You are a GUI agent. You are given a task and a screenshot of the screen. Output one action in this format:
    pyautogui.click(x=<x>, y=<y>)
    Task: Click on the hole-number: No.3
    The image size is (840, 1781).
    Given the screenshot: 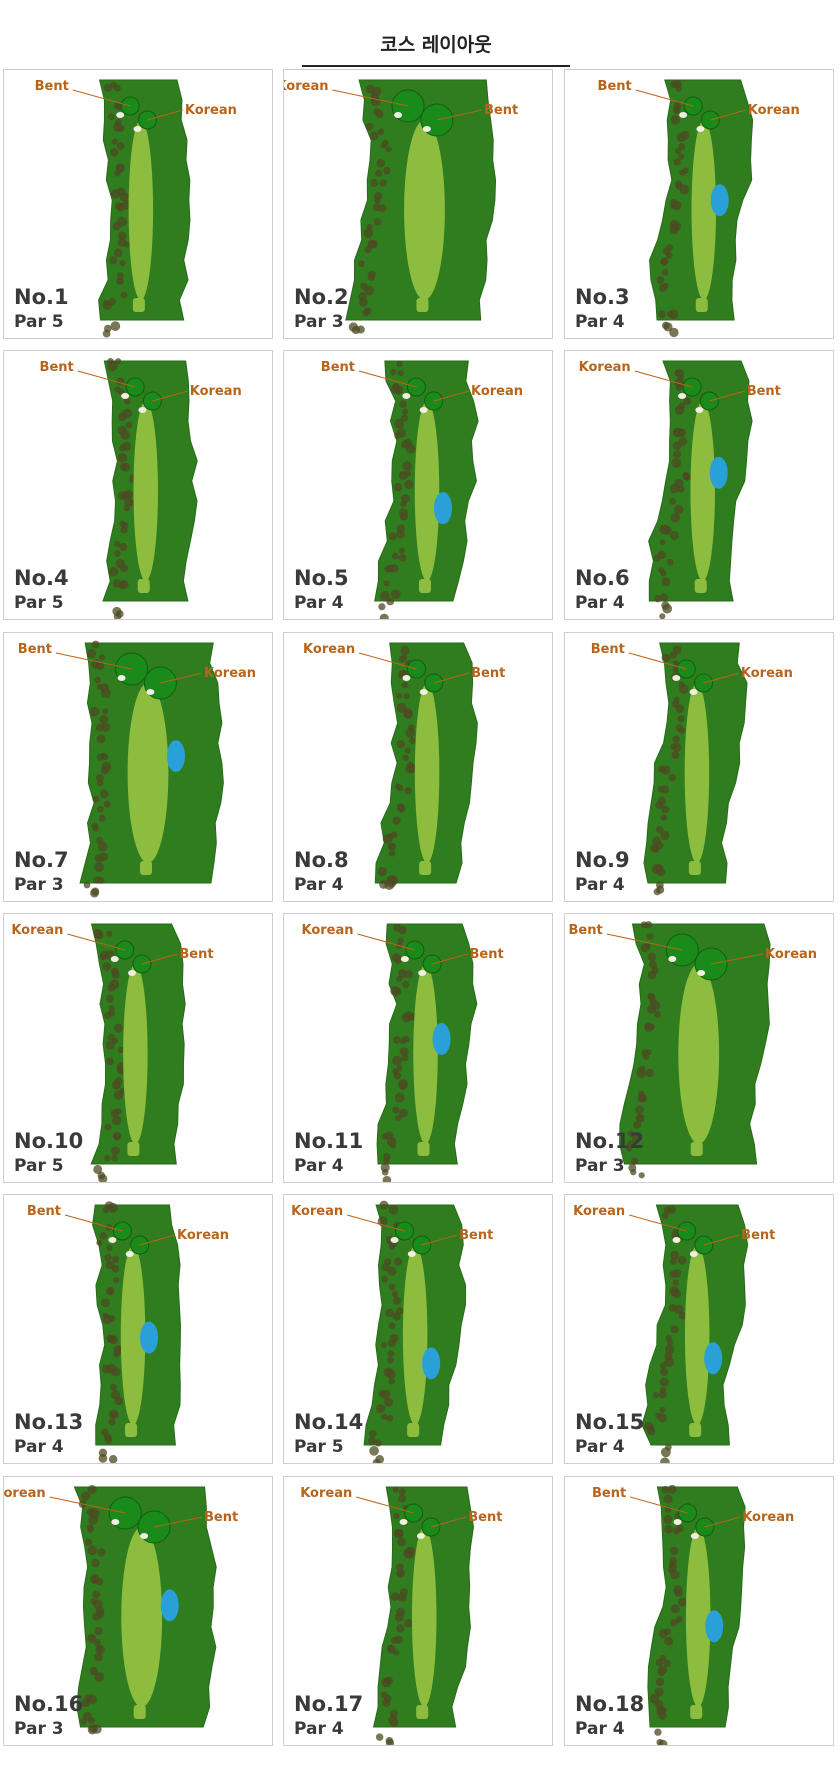 What is the action you would take?
    pyautogui.click(x=602, y=297)
    